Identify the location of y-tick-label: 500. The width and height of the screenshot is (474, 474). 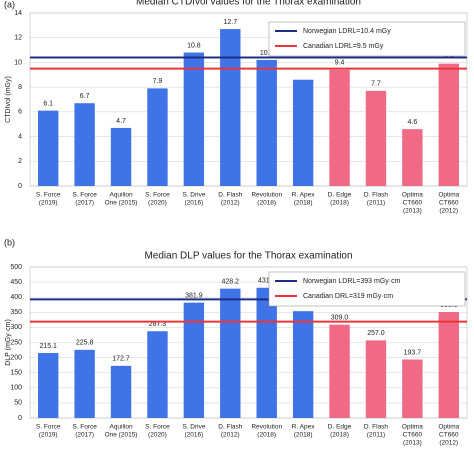
(16, 267).